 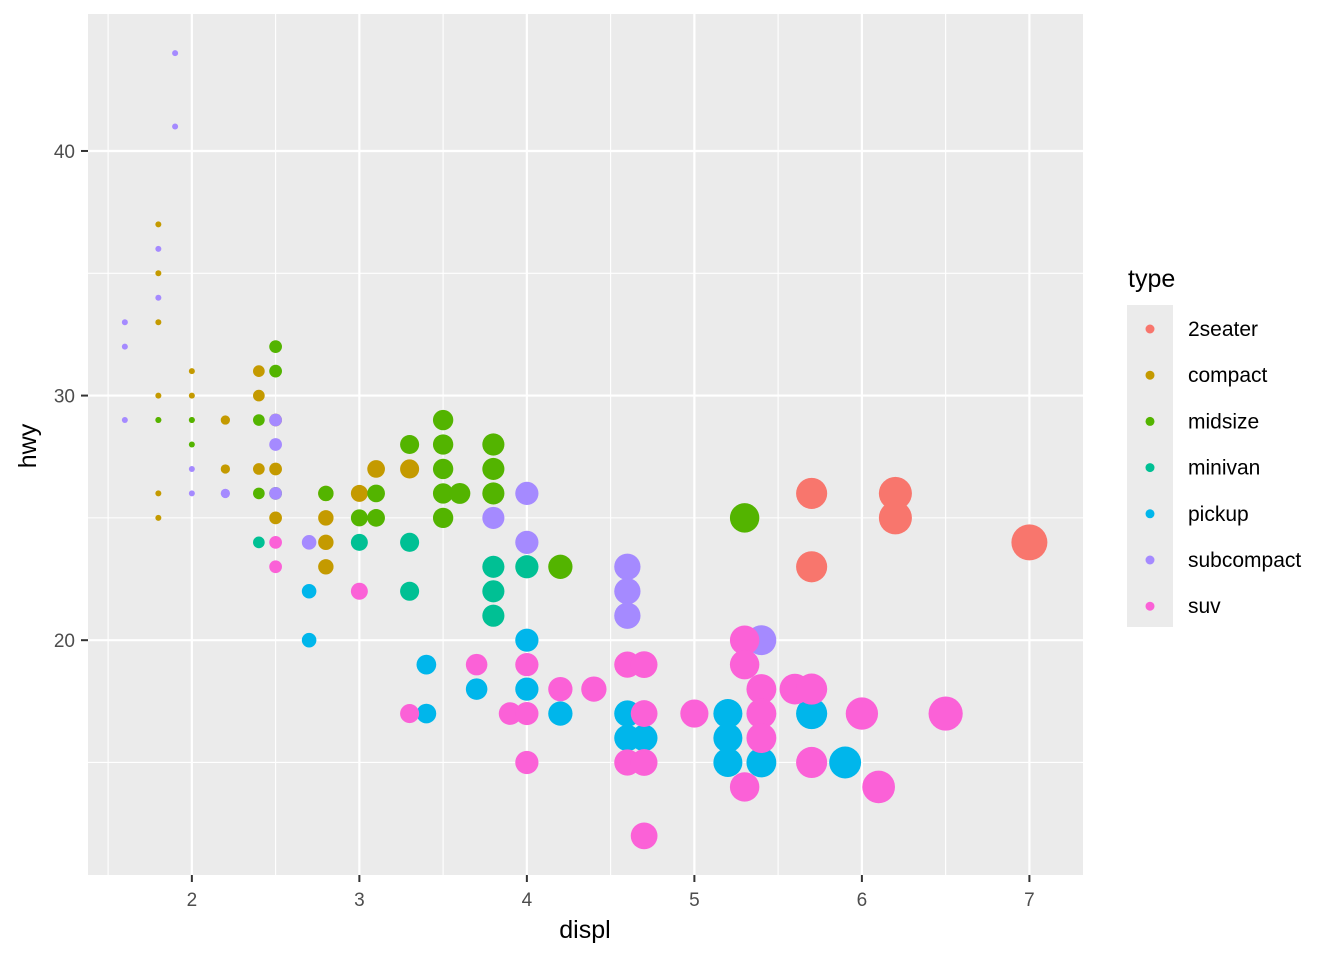 What do you see at coordinates (396, 579) in the screenshot?
I see `series-minivan` at bounding box center [396, 579].